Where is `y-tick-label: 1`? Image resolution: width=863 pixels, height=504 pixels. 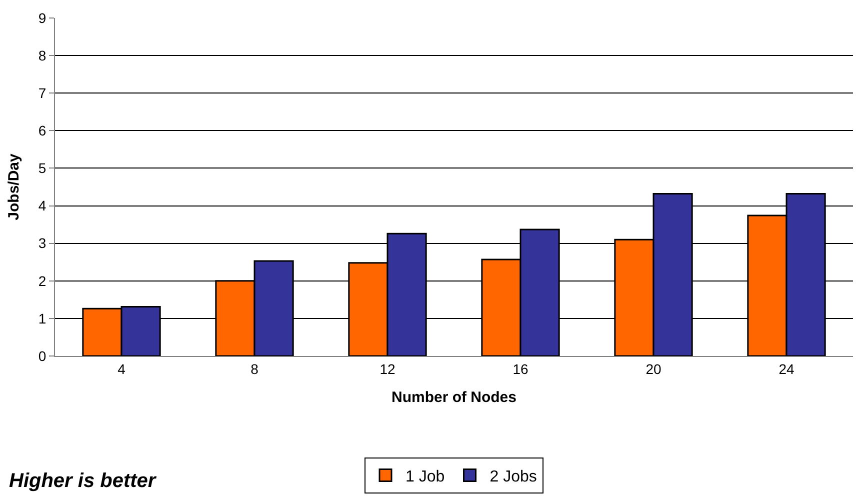
y-tick-label: 1 is located at coordinates (42, 318).